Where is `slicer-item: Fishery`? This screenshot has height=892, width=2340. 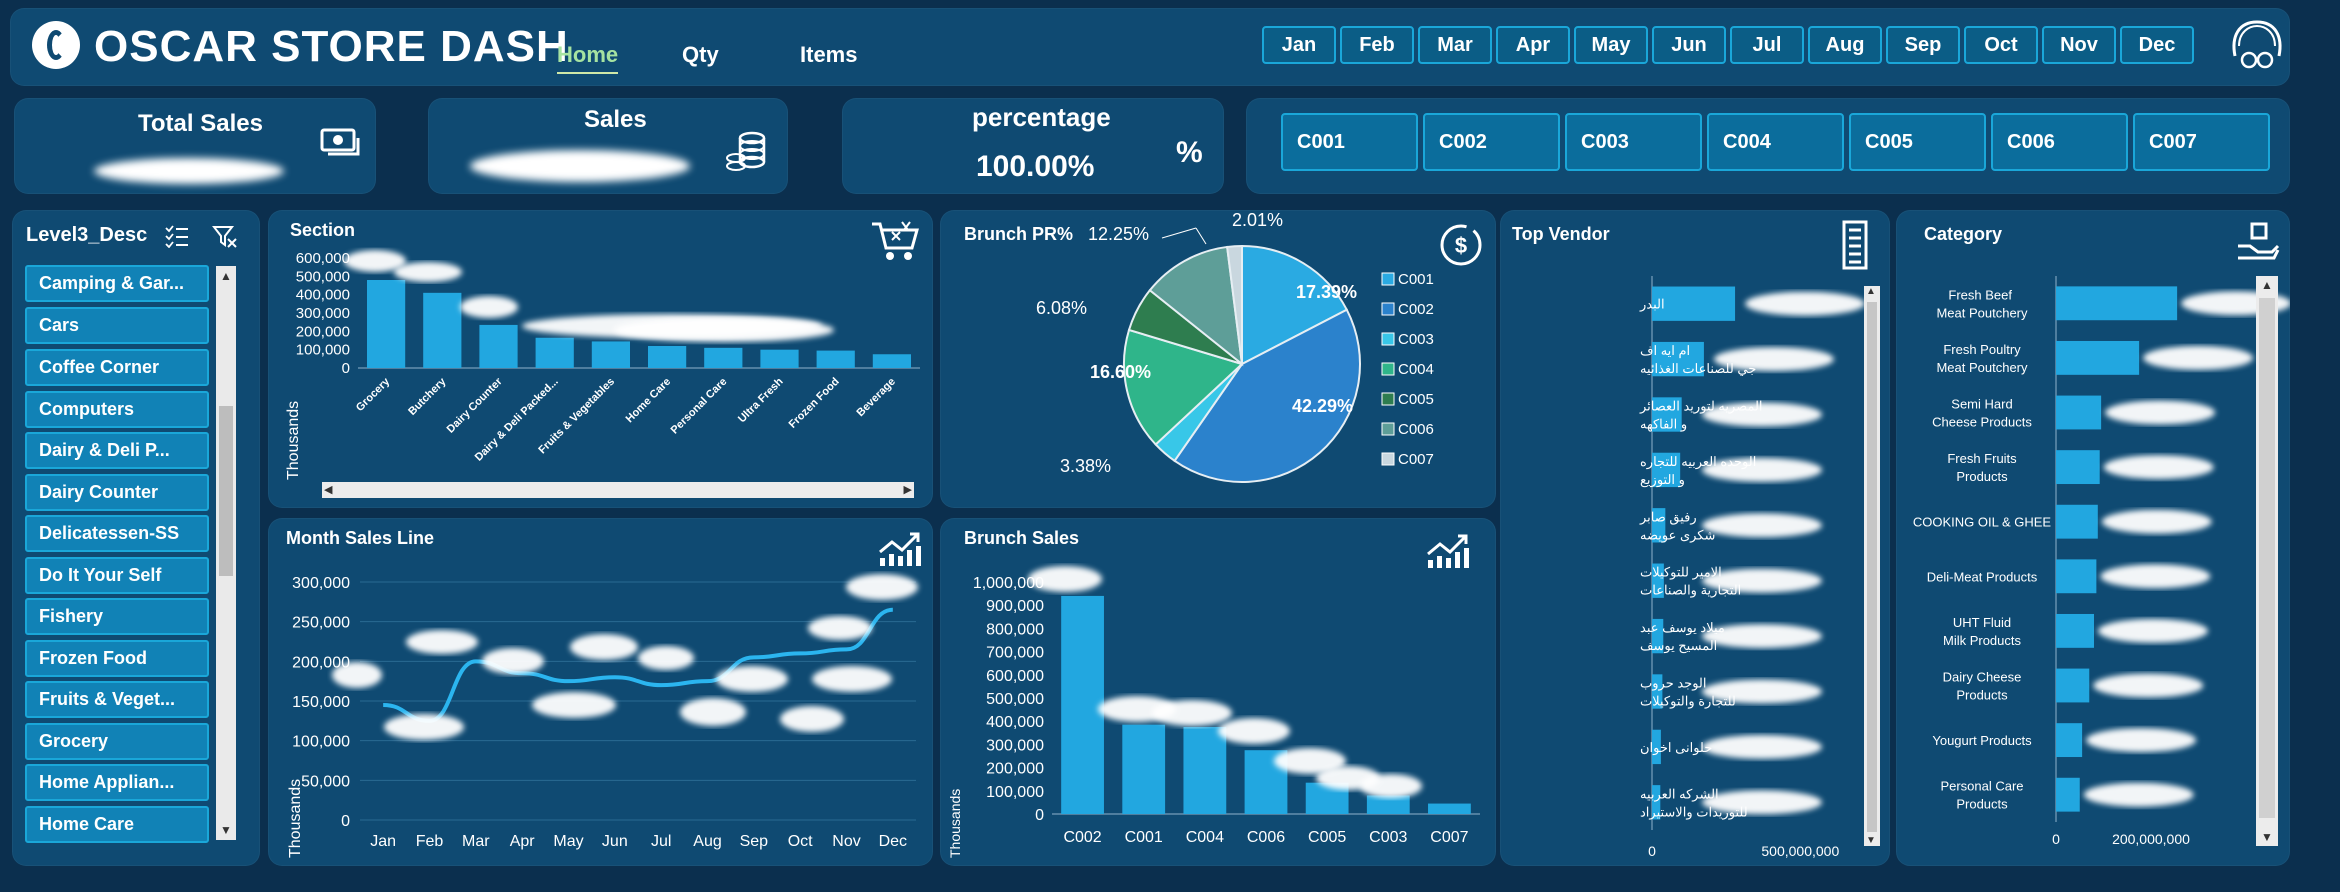 slicer-item: Fishery is located at coordinates (117, 616).